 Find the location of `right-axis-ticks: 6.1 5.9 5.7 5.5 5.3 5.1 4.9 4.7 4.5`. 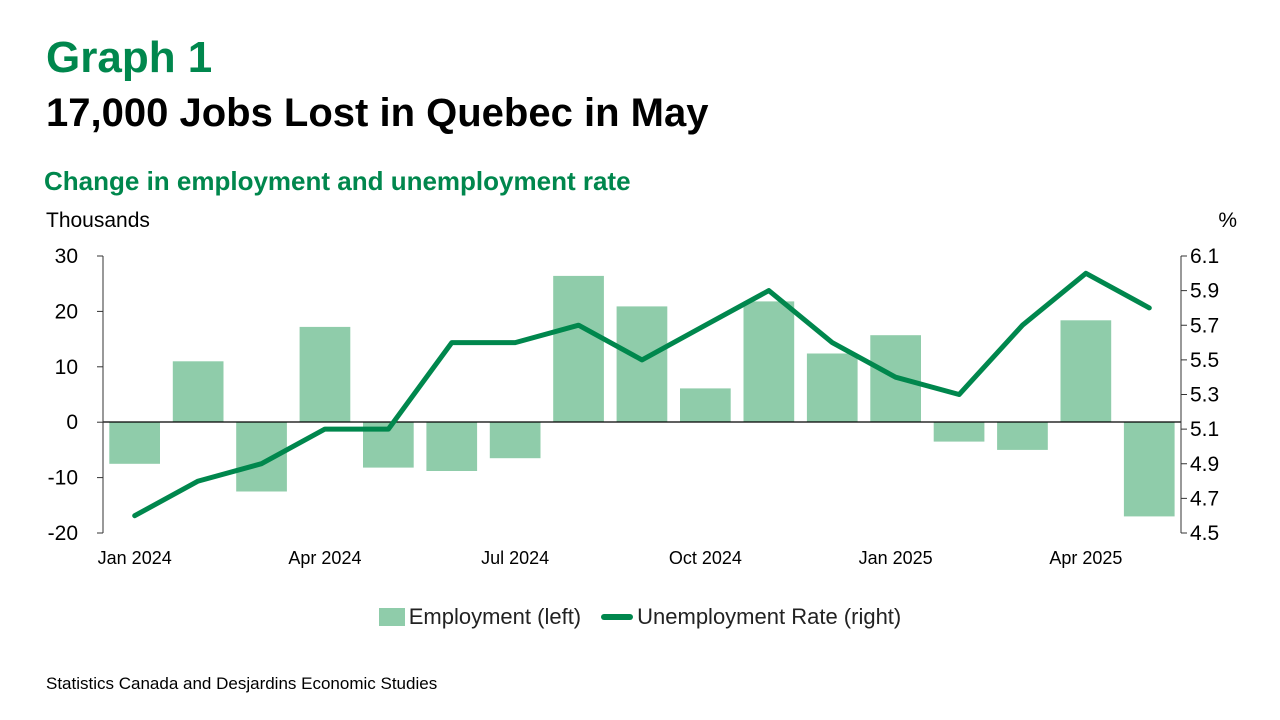

right-axis-ticks: 6.1 5.9 5.7 5.5 5.3 5.1 4.9 4.7 4.5 is located at coordinates (1200, 395).